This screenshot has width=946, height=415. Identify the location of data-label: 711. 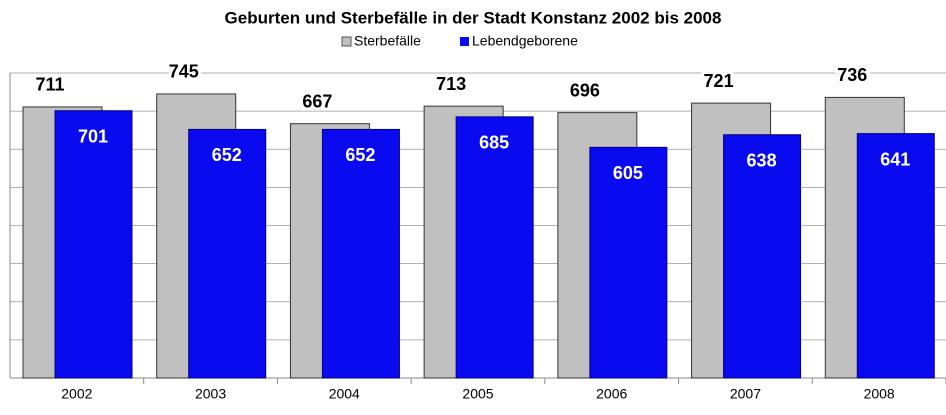
(49, 85).